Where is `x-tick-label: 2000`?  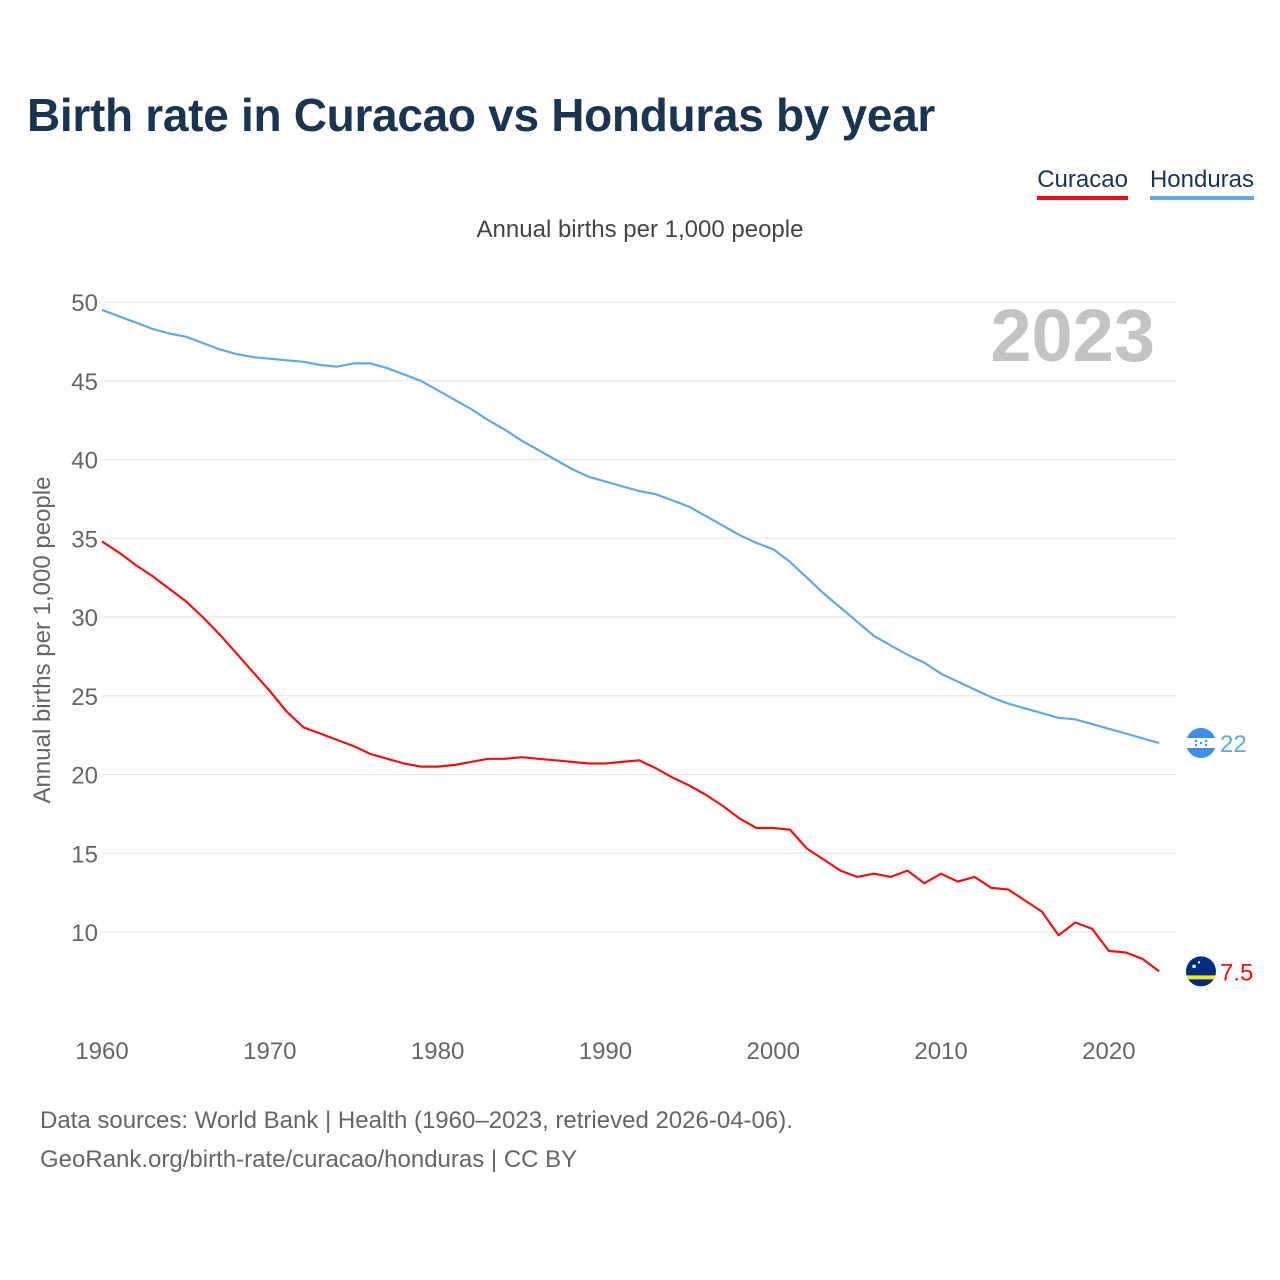
x-tick-label: 2000 is located at coordinates (773, 1051).